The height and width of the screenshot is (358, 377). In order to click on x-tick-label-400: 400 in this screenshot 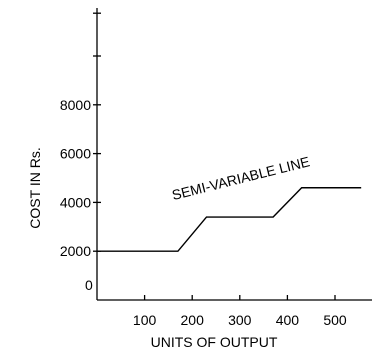, I will do `click(288, 320)`.